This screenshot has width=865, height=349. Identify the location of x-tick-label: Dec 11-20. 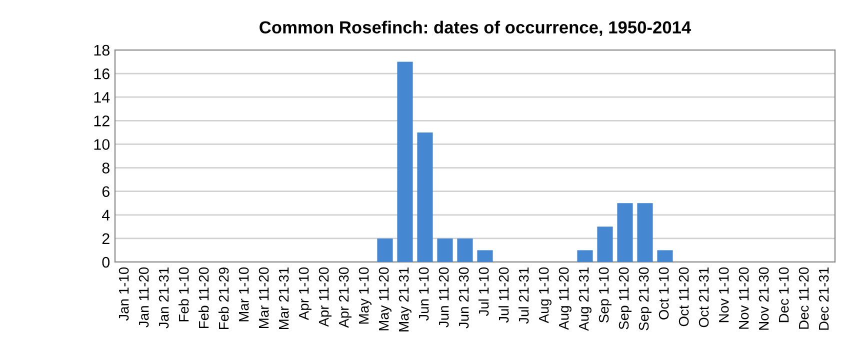
(803, 298).